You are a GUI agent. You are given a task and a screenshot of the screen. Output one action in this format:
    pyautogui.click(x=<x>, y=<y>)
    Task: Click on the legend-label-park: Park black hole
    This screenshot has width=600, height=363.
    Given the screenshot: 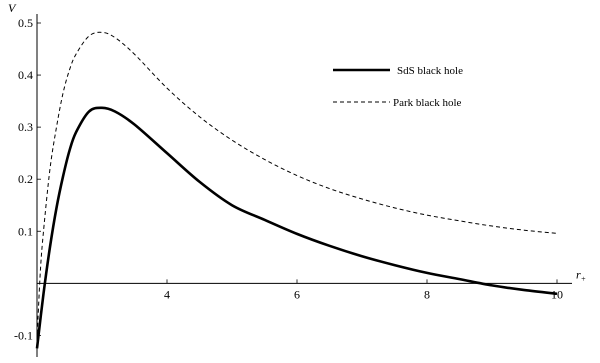 What is the action you would take?
    pyautogui.click(x=427, y=103)
    